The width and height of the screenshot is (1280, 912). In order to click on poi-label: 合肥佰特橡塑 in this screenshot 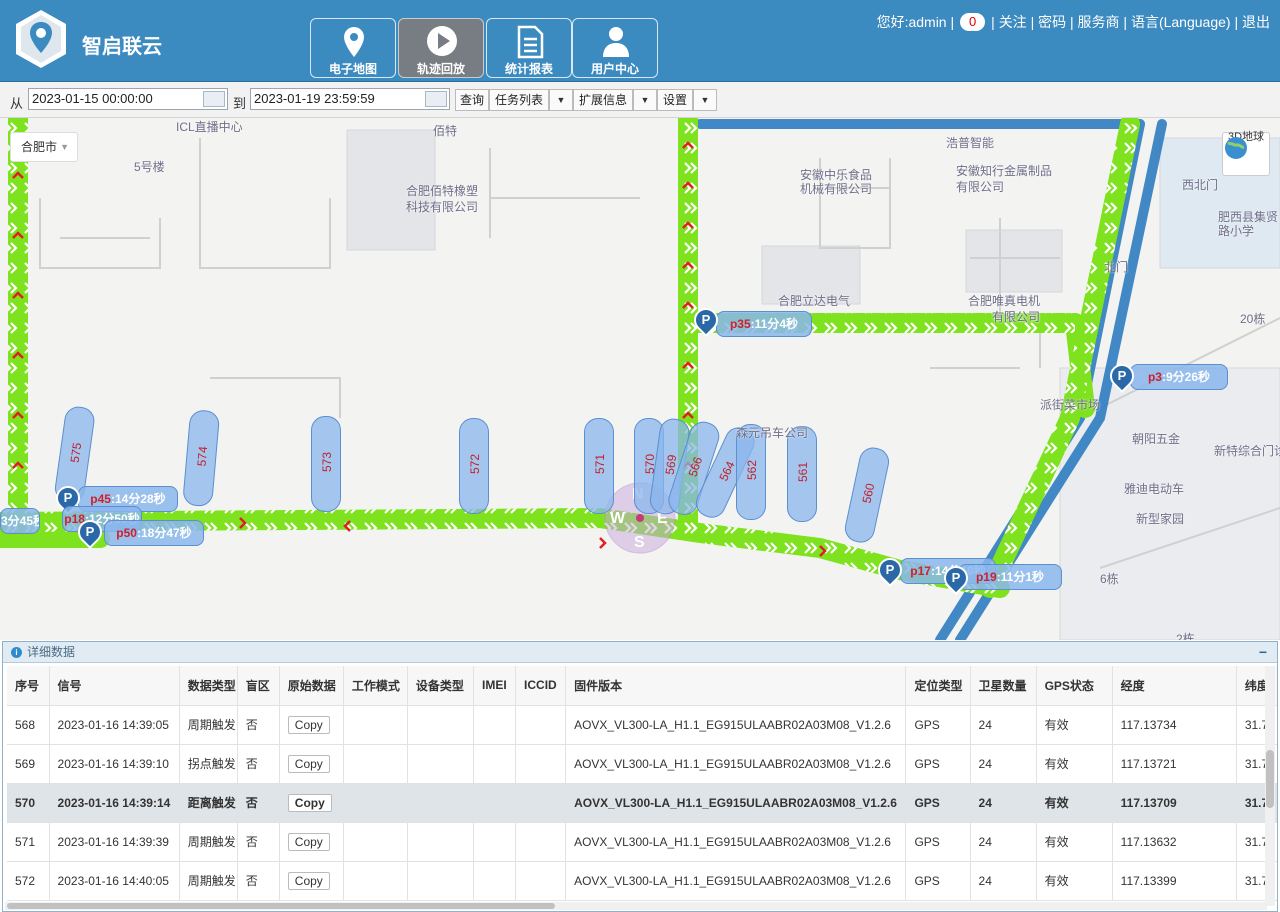, I will do `click(442, 191)`.